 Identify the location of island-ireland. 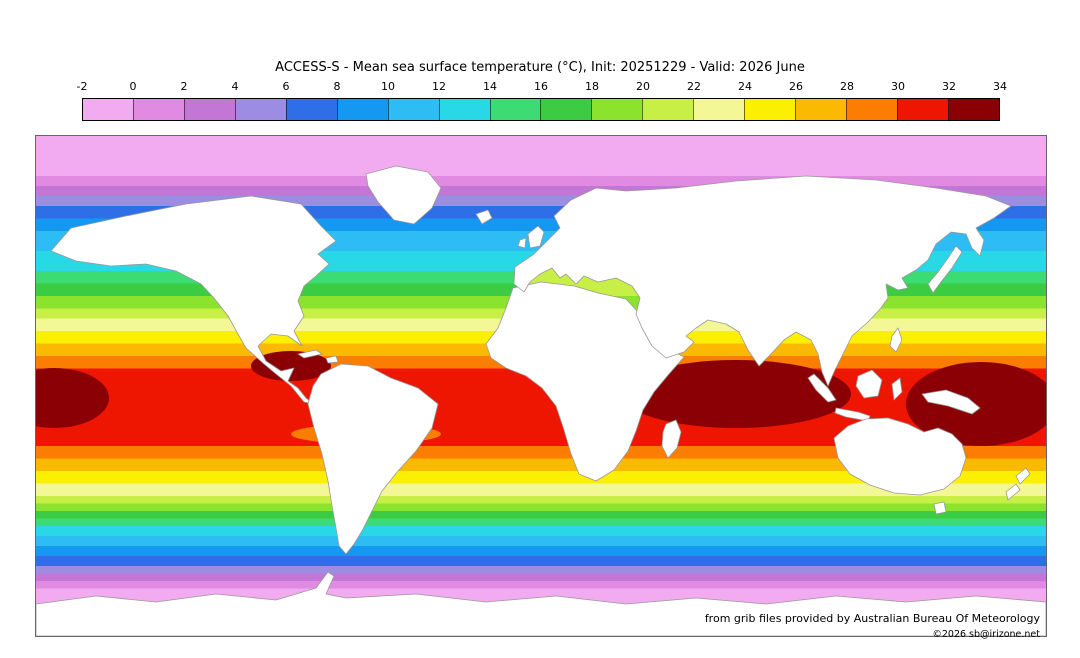
(522, 243).